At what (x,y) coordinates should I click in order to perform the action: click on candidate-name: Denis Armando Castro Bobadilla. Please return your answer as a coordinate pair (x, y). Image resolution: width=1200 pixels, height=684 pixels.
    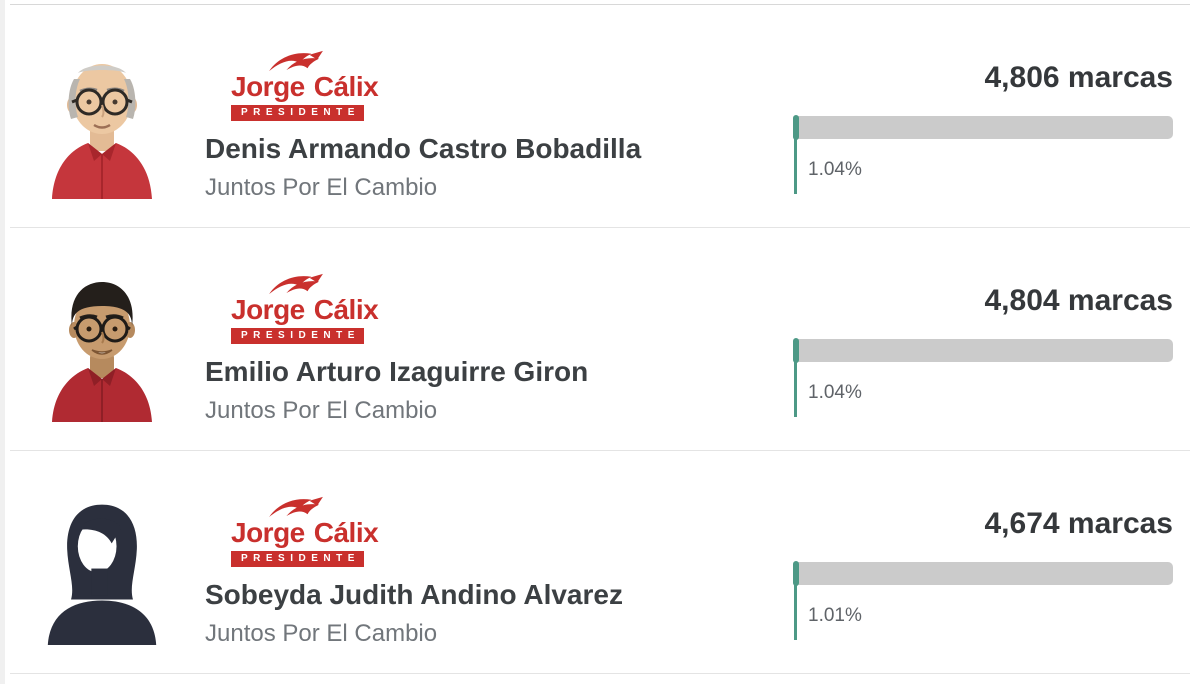
    Looking at the image, I should click on (423, 148).